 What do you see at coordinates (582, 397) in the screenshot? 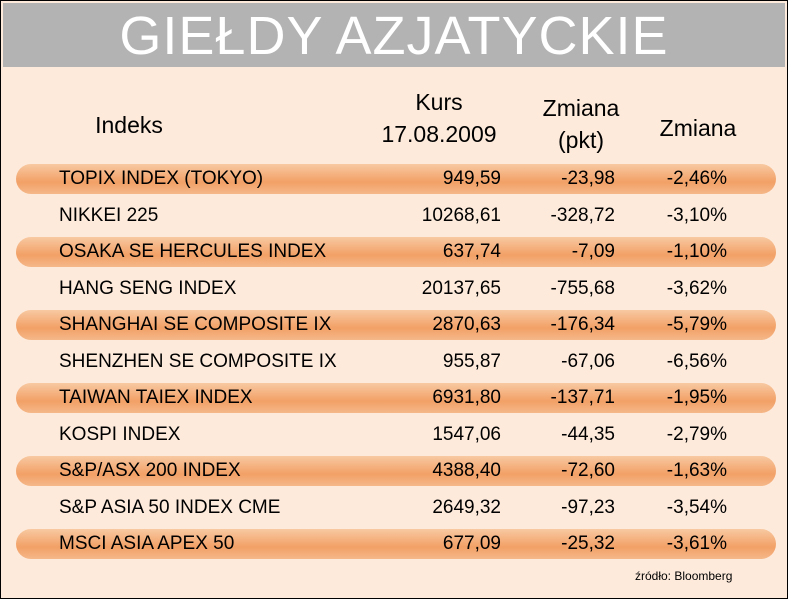
I see `cell-value: -137,71` at bounding box center [582, 397].